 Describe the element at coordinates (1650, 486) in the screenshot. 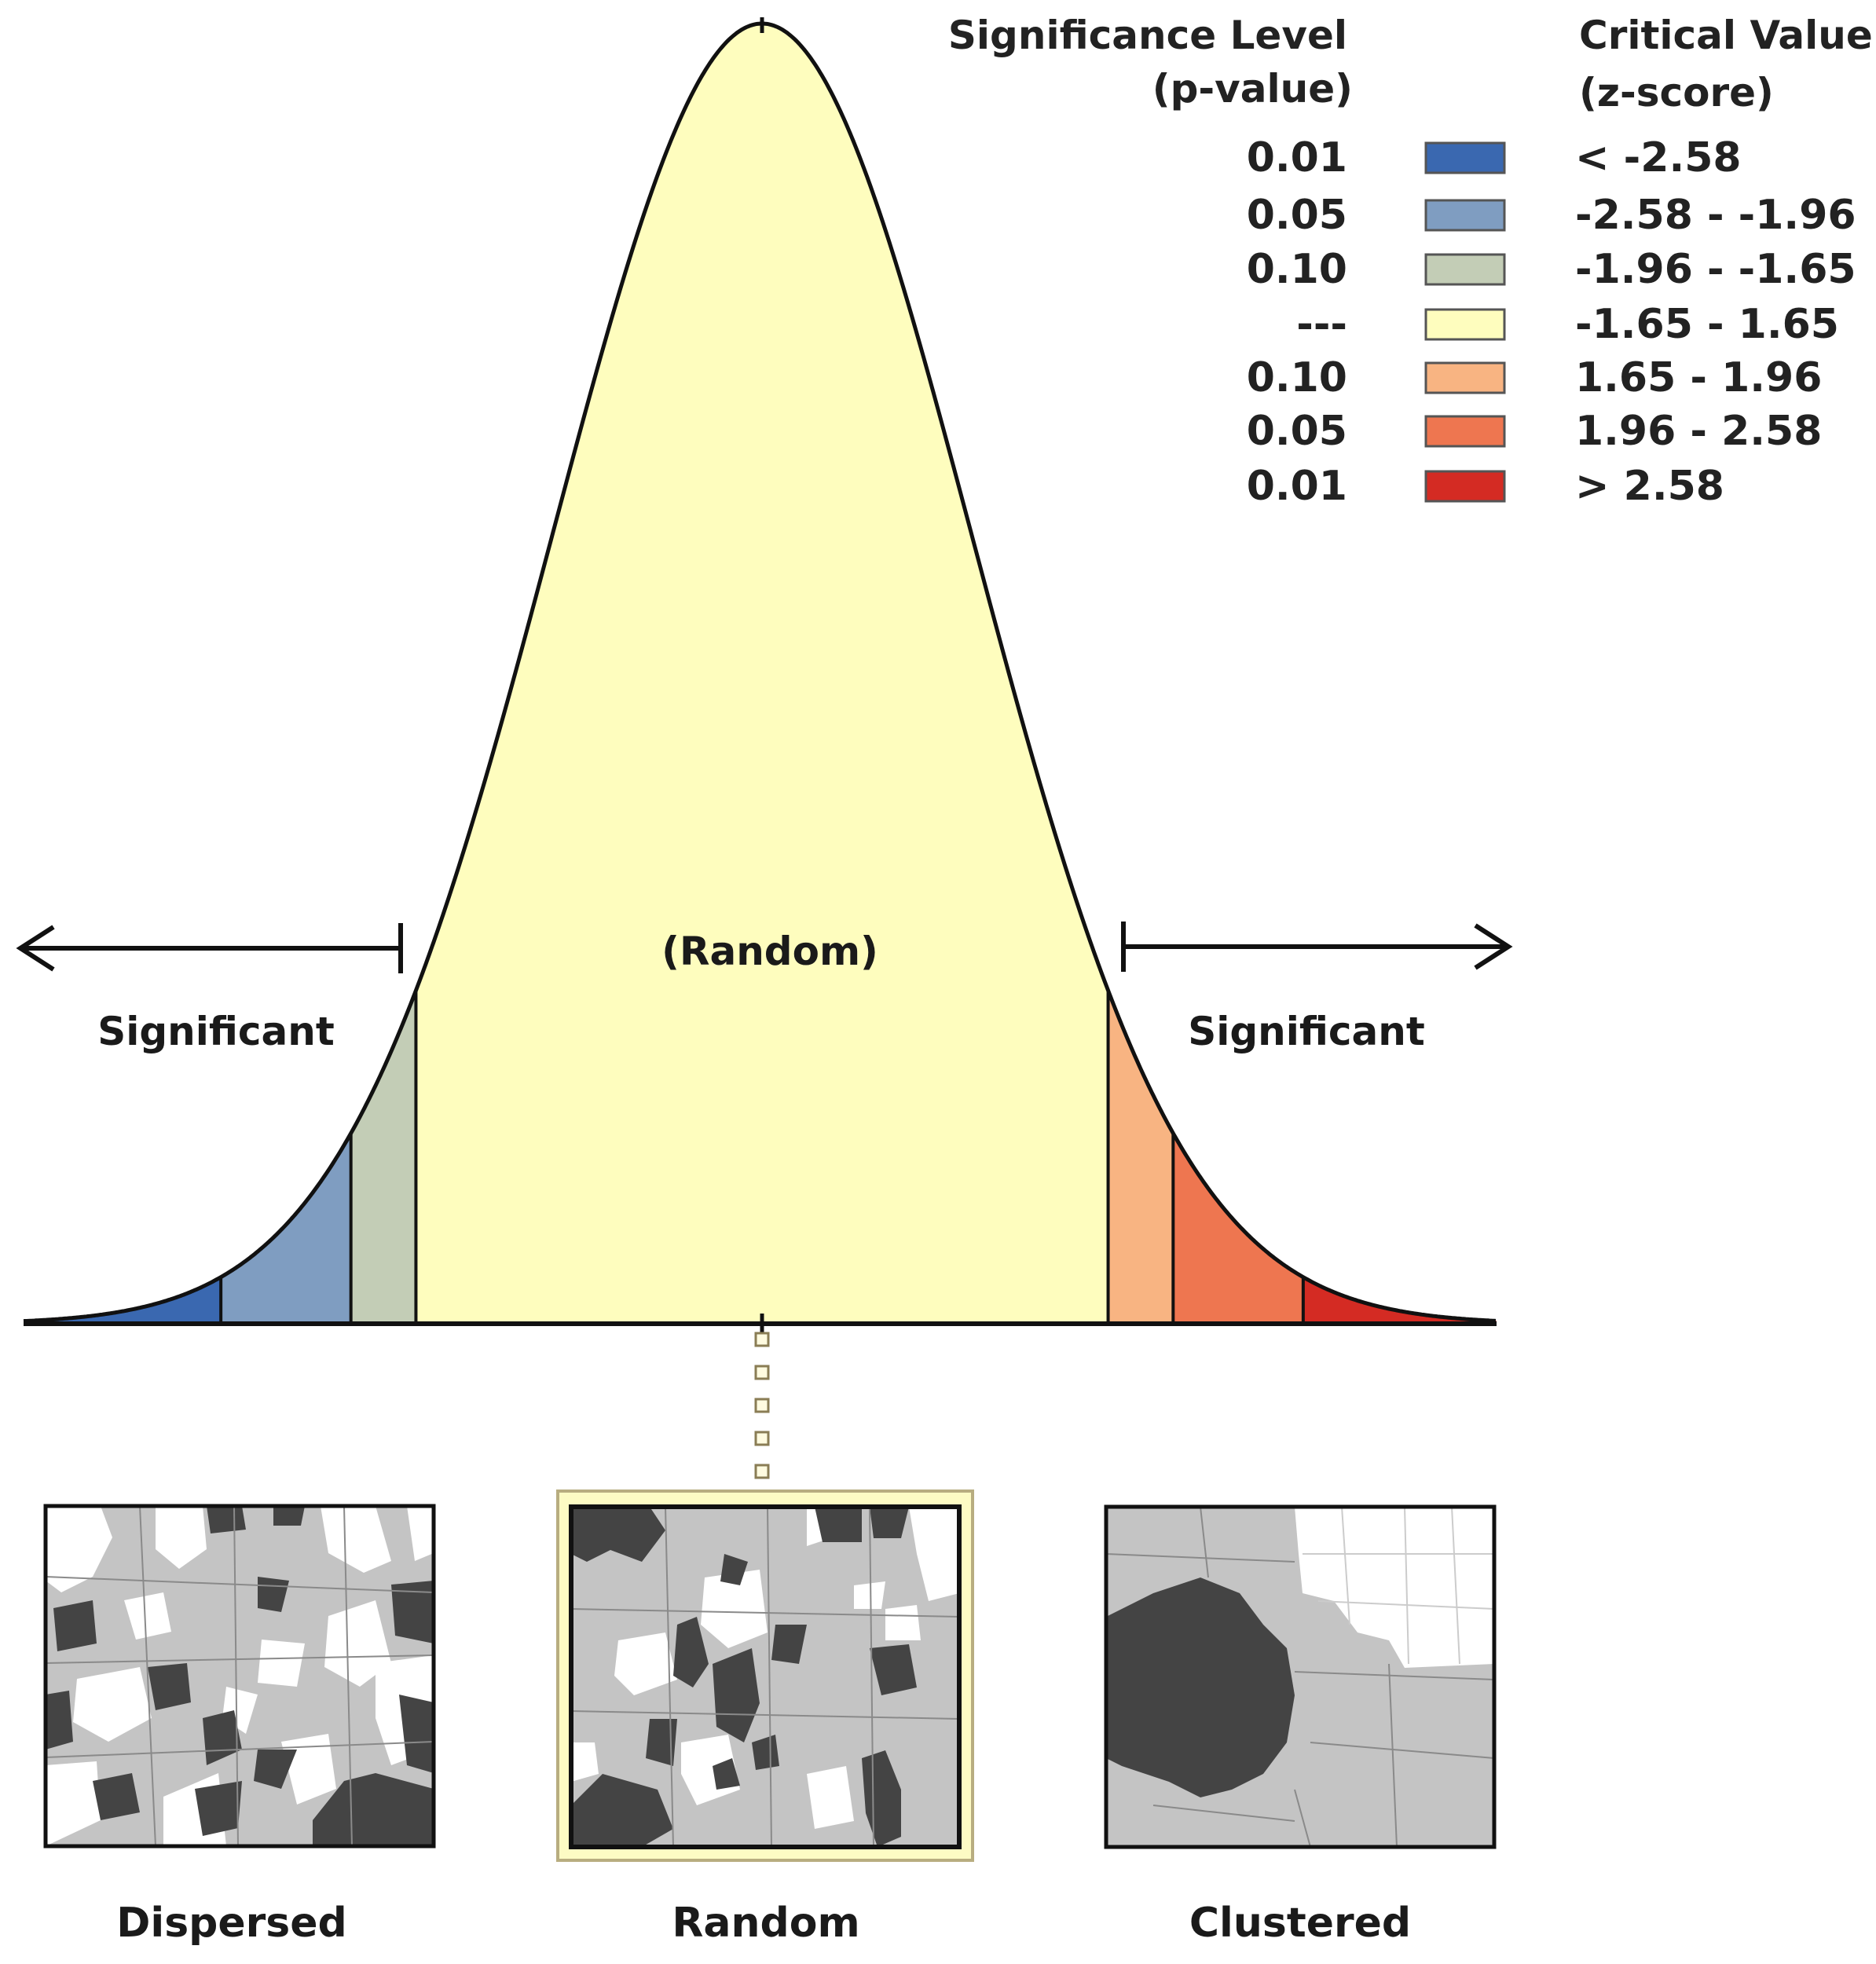

I see `legend-z-range-7: > 2.58` at that location.